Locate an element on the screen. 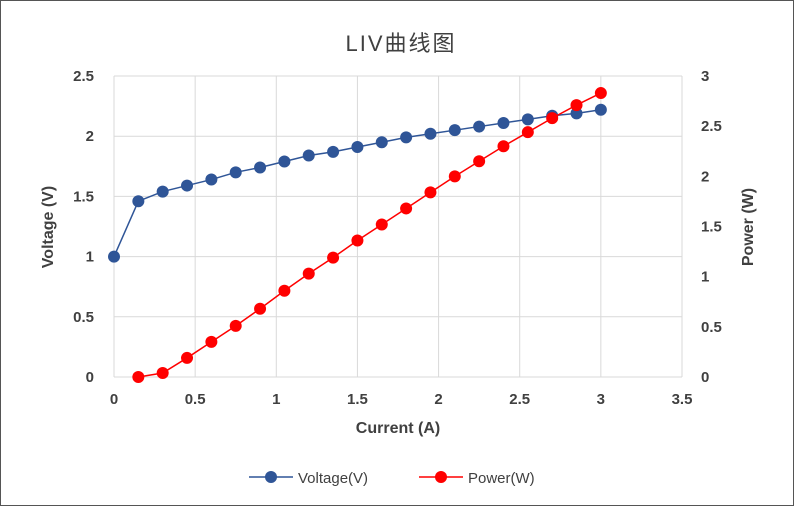 Image resolution: width=794 pixels, height=512 pixels. y2-tick-label: 3 is located at coordinates (705, 76).